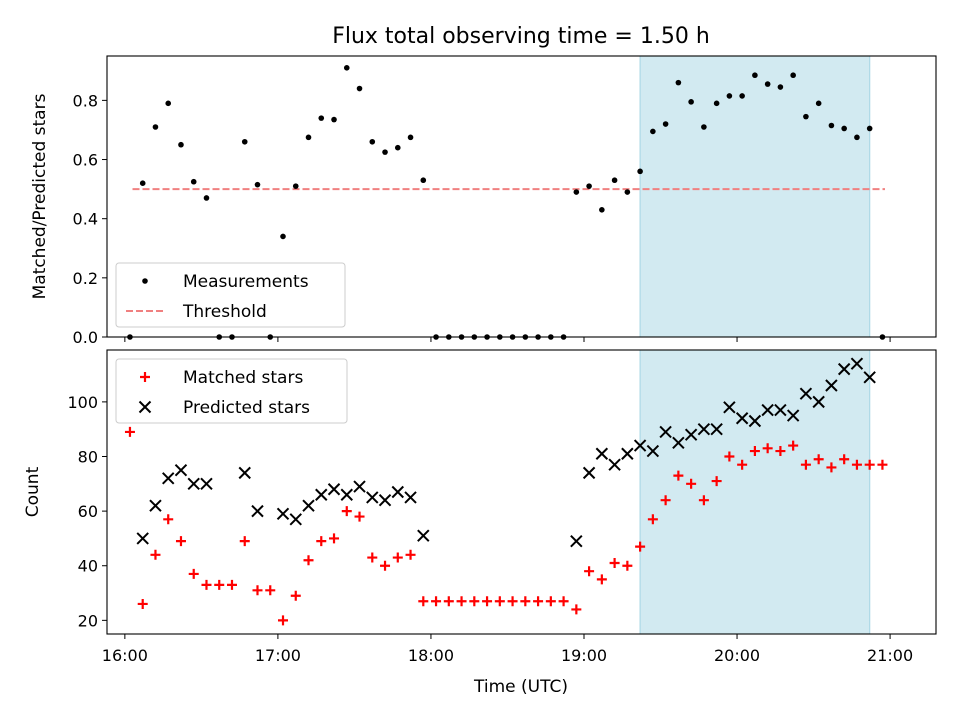 The width and height of the screenshot is (960, 720). Describe the element at coordinates (85, 278) in the screenshot. I see `y-tick-label: 0.2` at that location.